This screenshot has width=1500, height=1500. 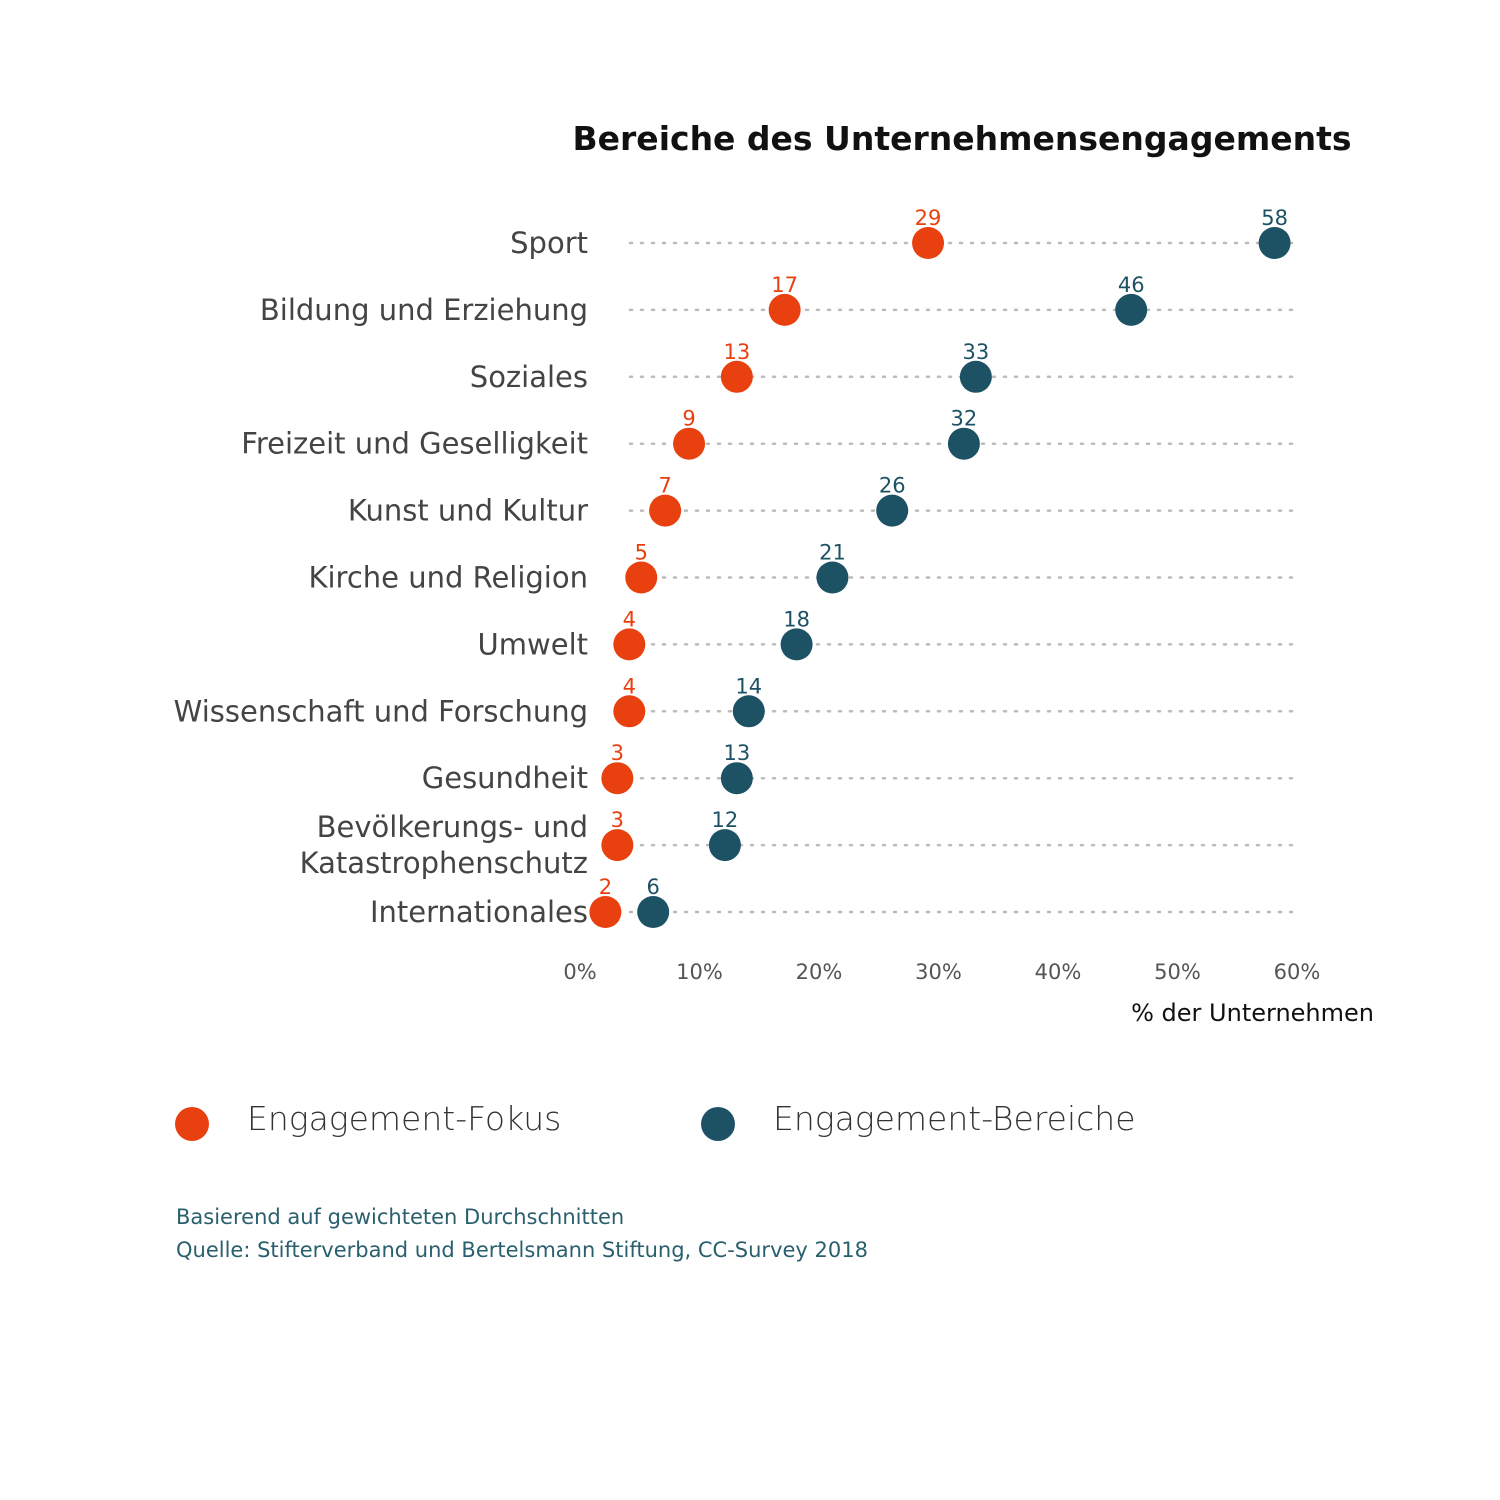 What do you see at coordinates (664, 486) in the screenshot?
I see `data-label: 7` at bounding box center [664, 486].